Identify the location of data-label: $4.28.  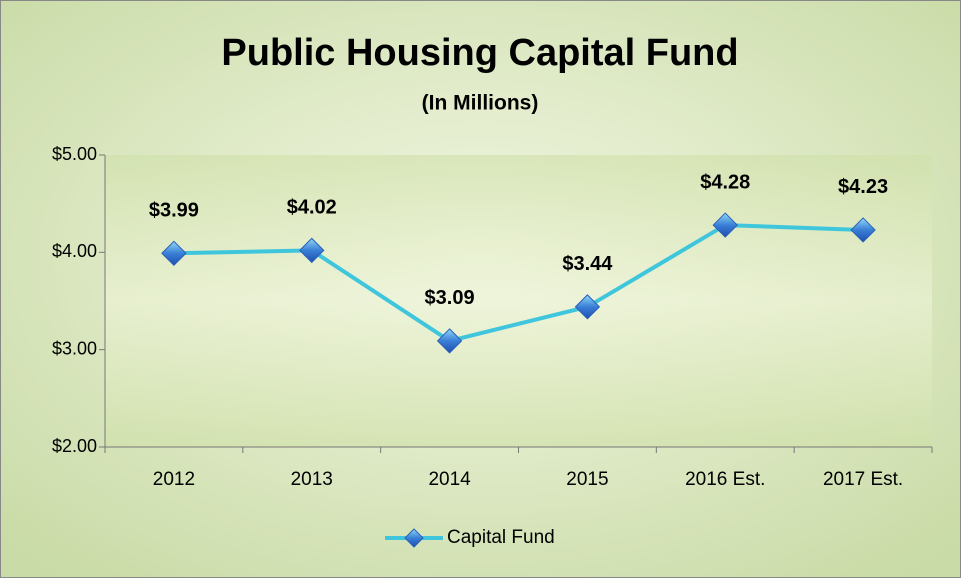
(725, 182).